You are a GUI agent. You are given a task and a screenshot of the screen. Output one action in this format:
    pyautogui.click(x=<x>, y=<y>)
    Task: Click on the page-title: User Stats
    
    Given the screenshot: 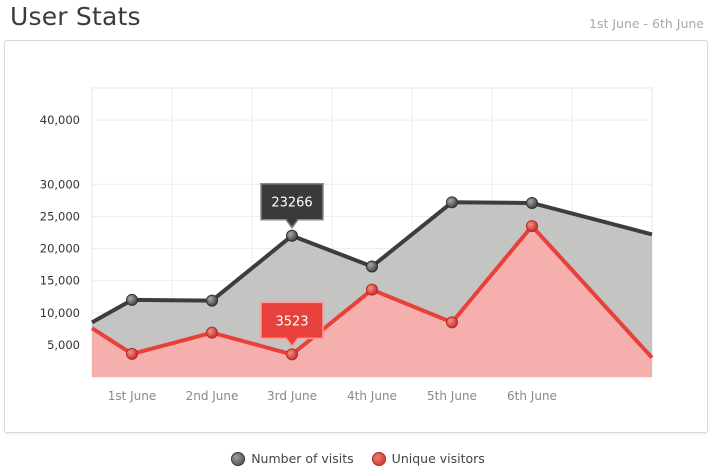 What is the action you would take?
    pyautogui.click(x=75, y=16)
    